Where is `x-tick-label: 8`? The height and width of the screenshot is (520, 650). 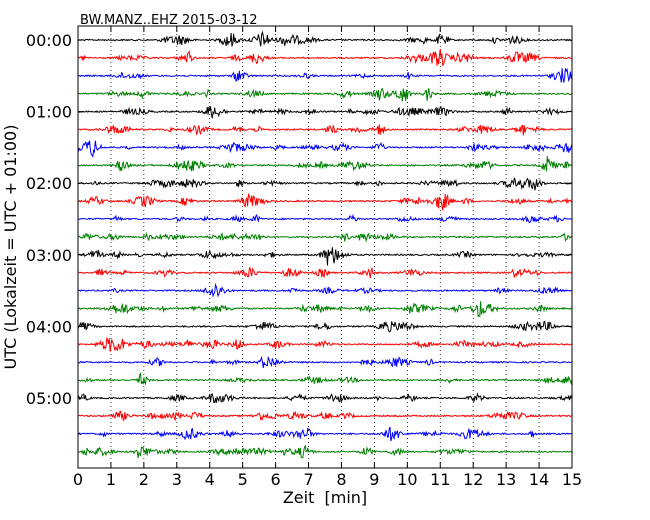
x-tick-label: 8 is located at coordinates (341, 479).